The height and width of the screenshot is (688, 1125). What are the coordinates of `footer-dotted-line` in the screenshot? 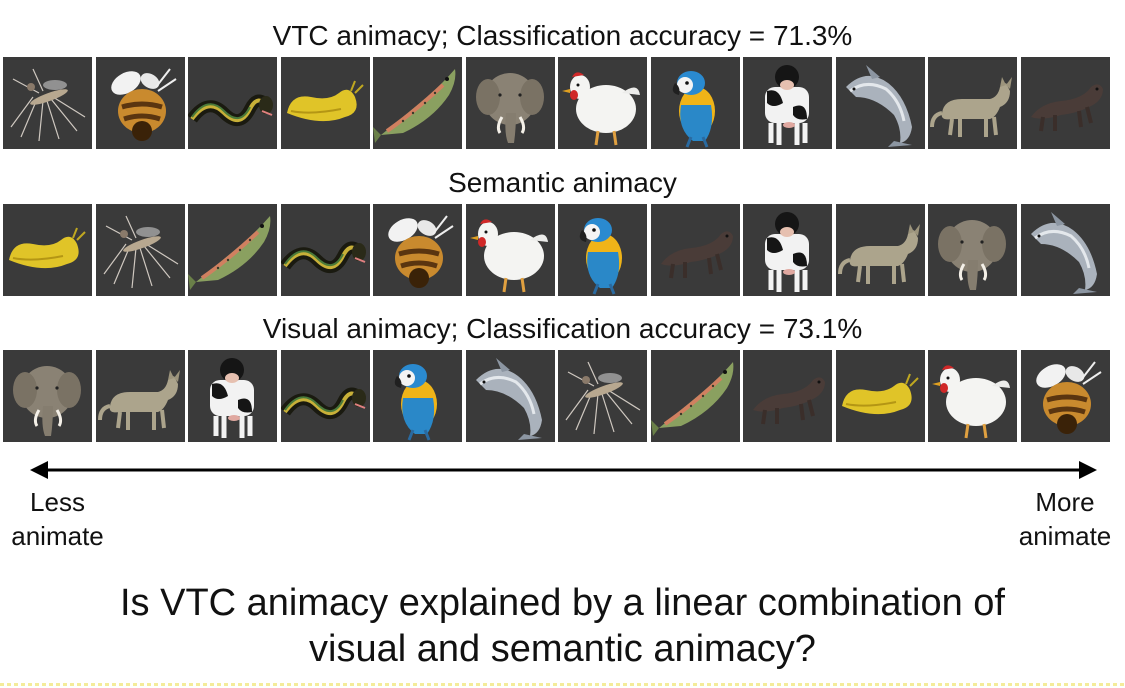 It's located at (562, 684).